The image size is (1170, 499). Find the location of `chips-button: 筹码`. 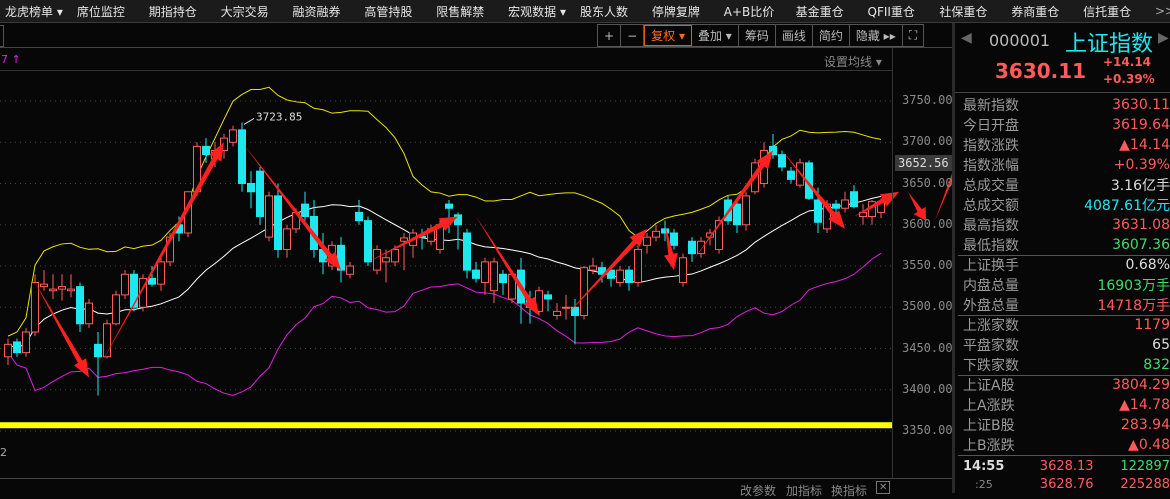

chips-button: 筹码 is located at coordinates (757, 35).